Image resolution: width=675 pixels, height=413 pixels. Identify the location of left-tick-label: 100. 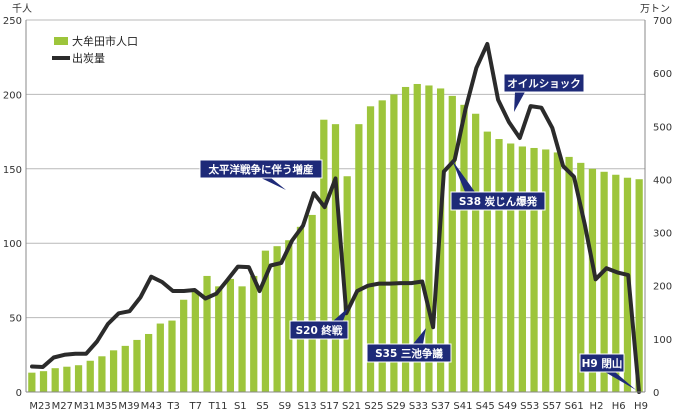
(12, 244).